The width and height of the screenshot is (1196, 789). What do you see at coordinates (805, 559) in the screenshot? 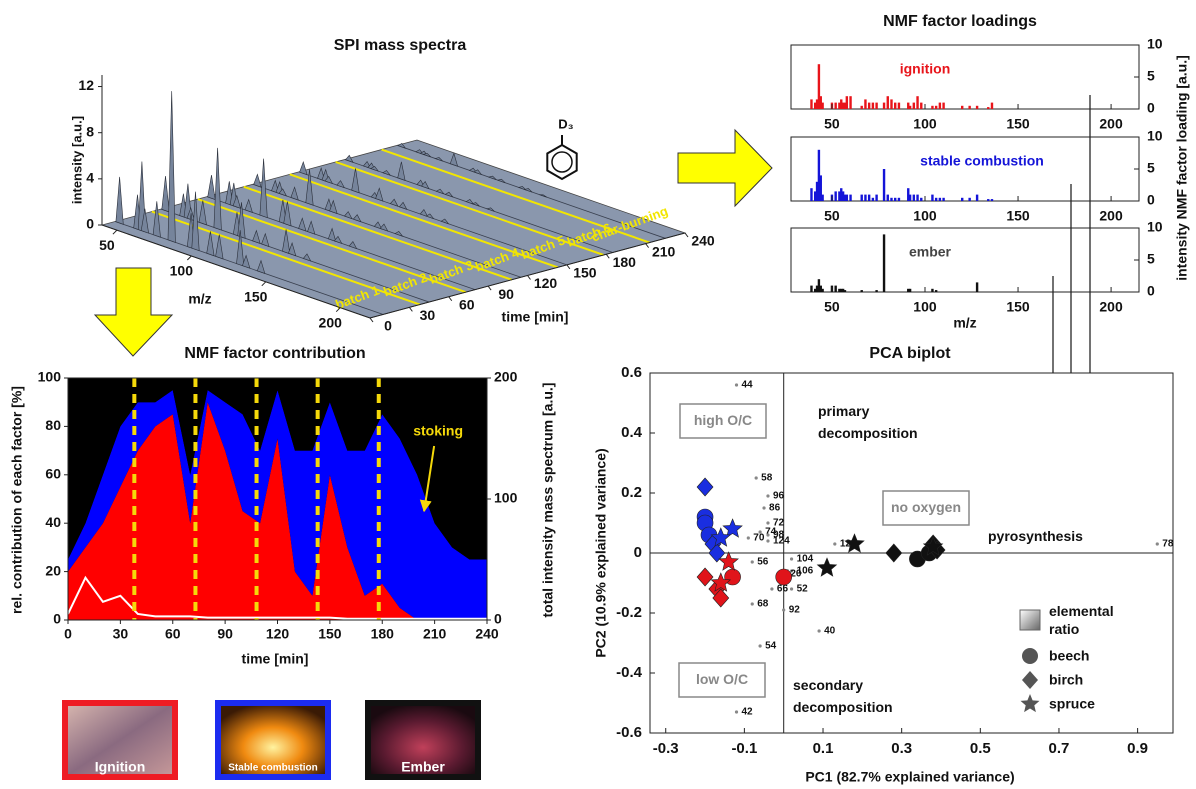
I see `loading-label: 104` at bounding box center [805, 559].